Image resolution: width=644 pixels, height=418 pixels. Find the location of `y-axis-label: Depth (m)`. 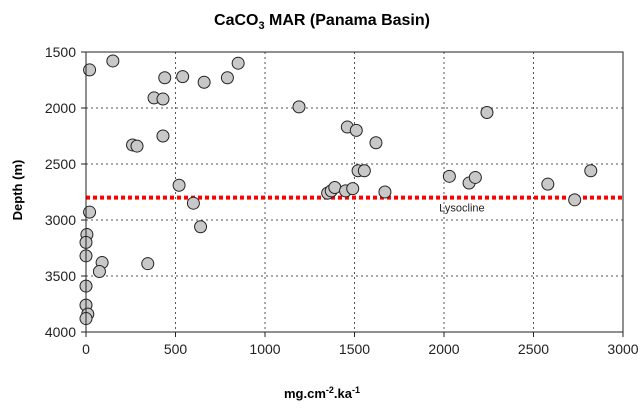

y-axis-label: Depth (m) is located at coordinates (17, 190).